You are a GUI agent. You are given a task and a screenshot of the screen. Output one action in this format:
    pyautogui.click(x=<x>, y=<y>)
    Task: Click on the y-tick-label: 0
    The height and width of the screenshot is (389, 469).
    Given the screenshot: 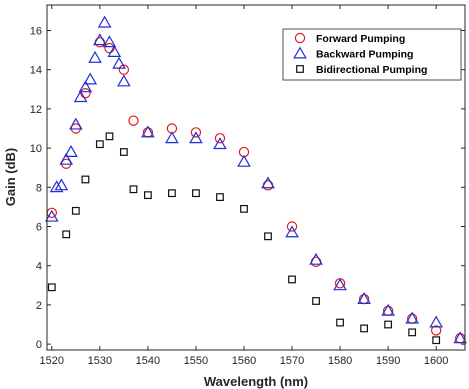 What is the action you would take?
    pyautogui.click(x=39, y=345)
    